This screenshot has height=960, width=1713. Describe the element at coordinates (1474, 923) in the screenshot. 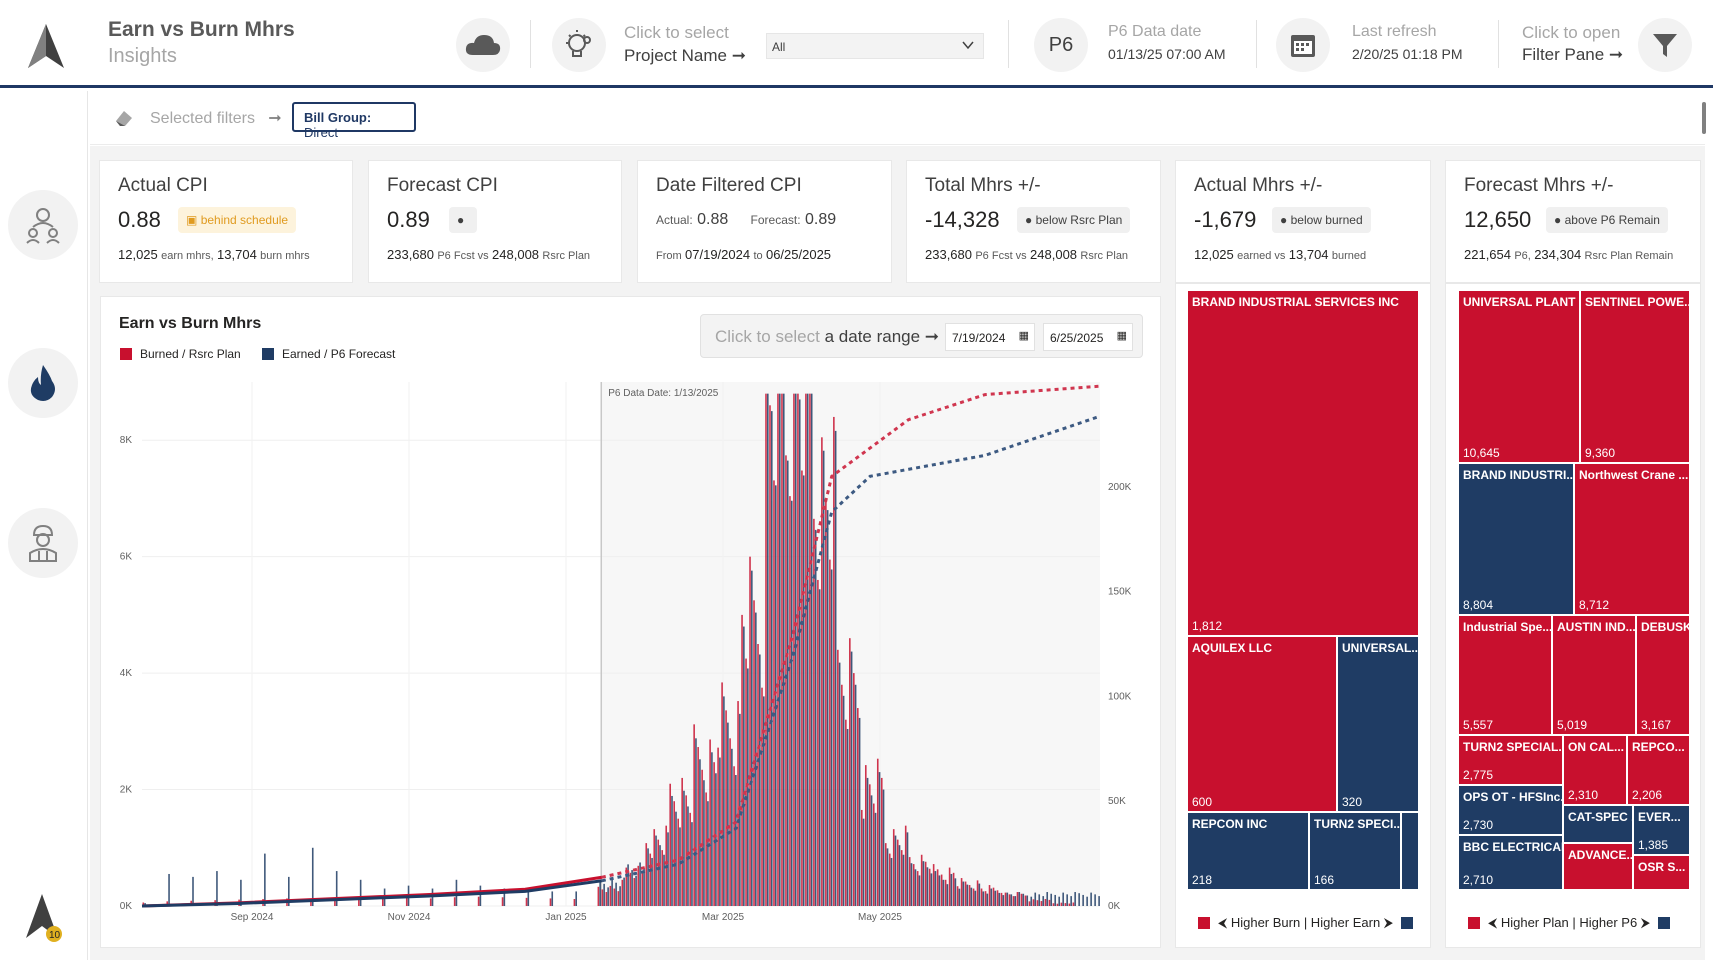

I see `legend-plan-swatch` at that location.